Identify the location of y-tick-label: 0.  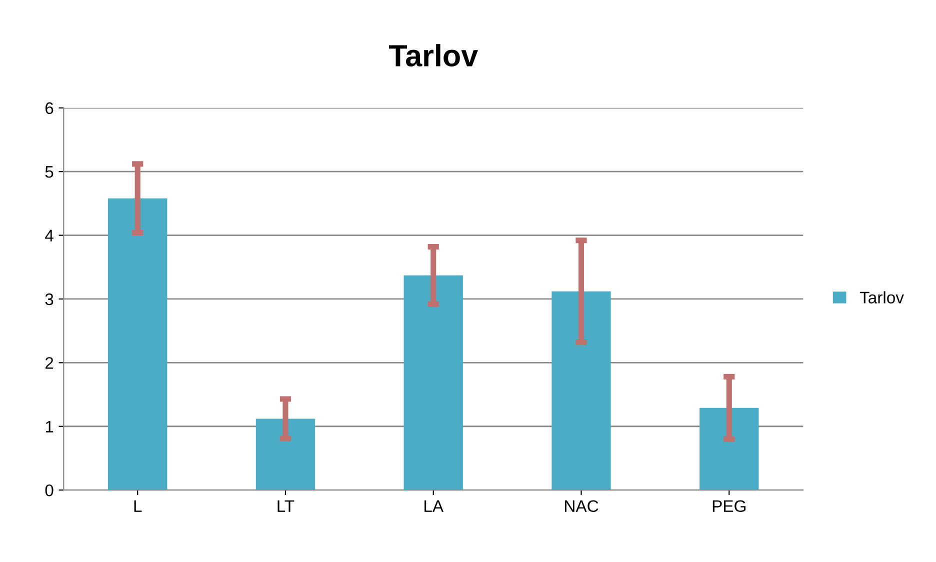
(49, 490).